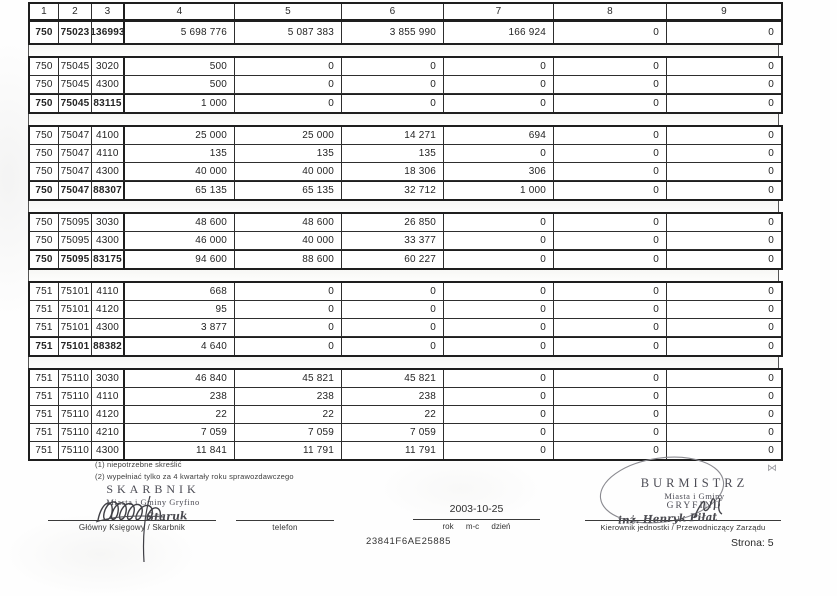  What do you see at coordinates (405, 310) in the screenshot?
I see `table-row: 751 75101 4120 95 0 0 0 0 0` at bounding box center [405, 310].